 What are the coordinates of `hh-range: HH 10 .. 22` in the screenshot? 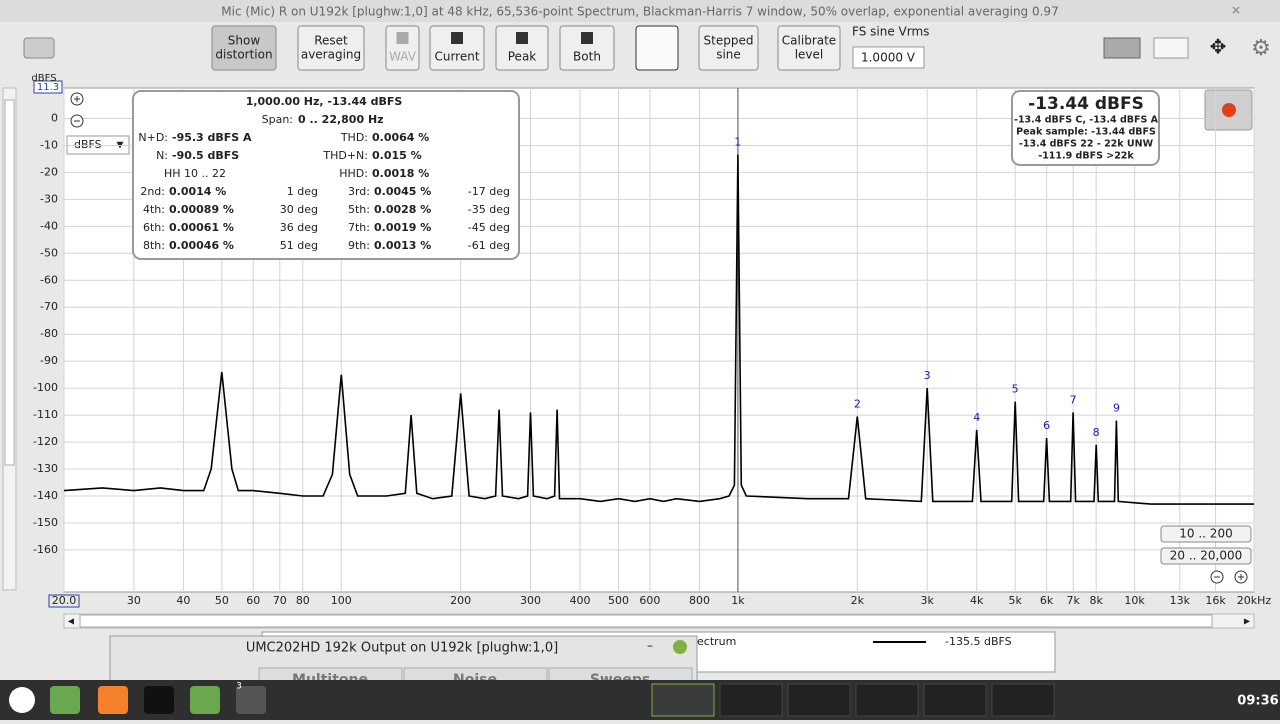 It's located at (195, 173).